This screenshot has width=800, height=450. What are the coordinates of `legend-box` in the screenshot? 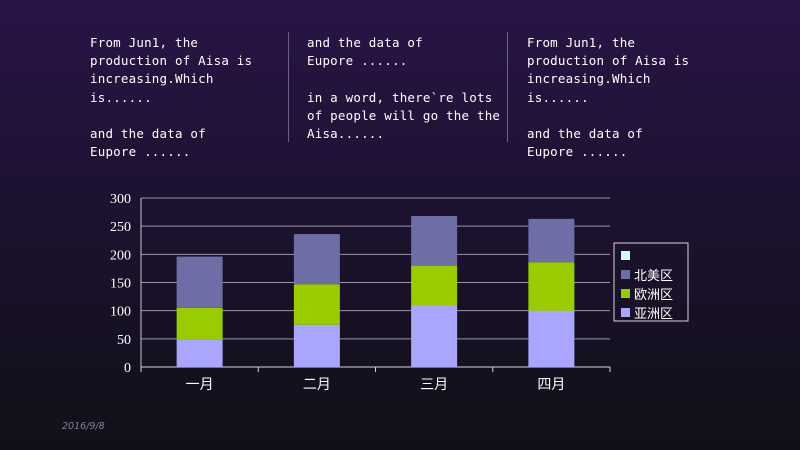 It's located at (651, 282).